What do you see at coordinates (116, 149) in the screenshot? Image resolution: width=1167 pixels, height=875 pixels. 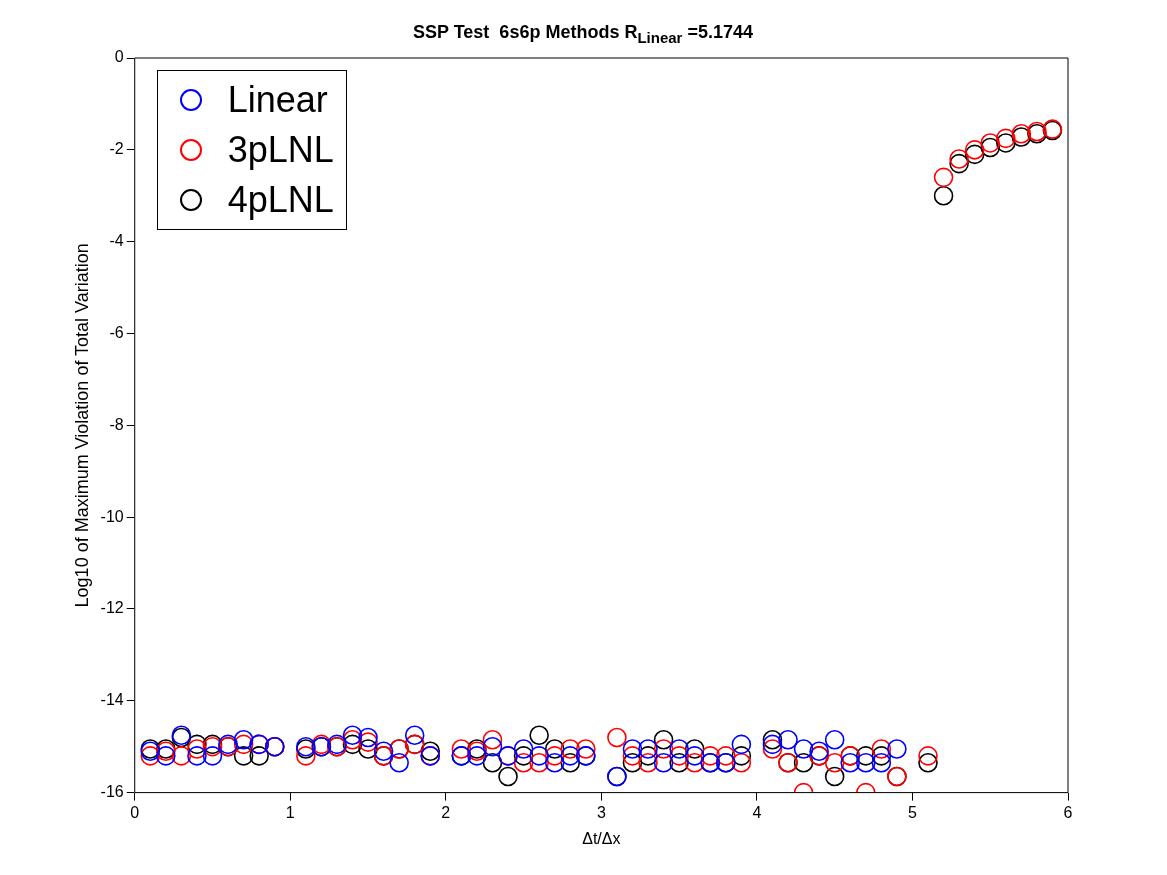 I see `y-tick-label: -2` at bounding box center [116, 149].